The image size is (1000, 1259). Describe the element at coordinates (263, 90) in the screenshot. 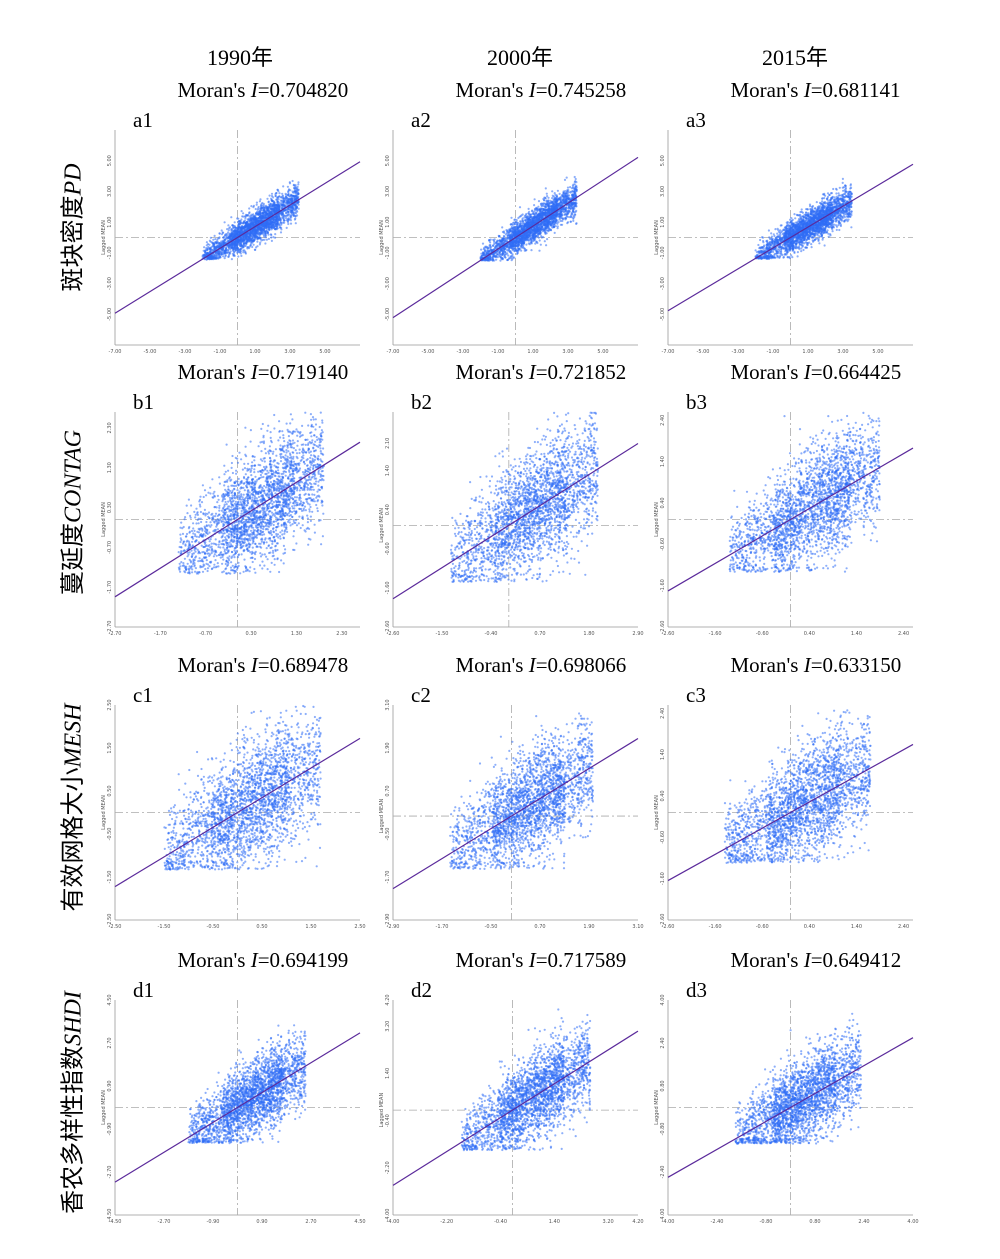

I see `moran-title-a1: Moran's I=0.704820` at that location.